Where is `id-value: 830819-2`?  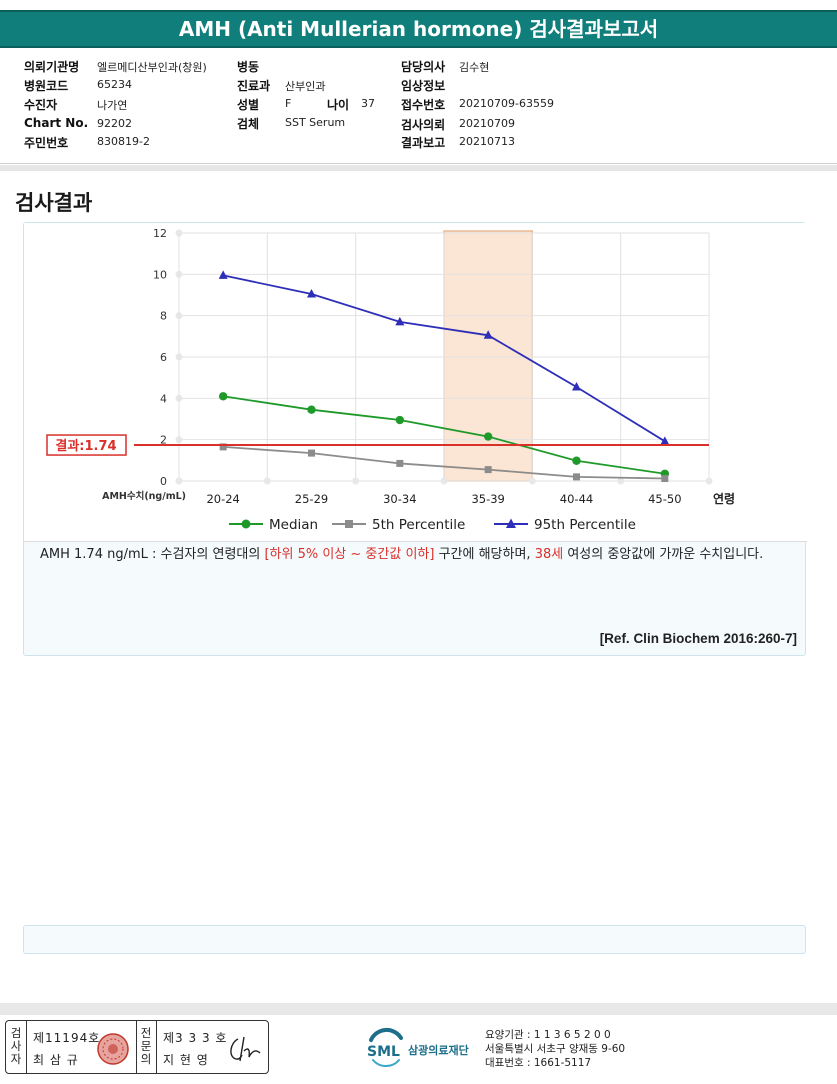 id-value: 830819-2 is located at coordinates (123, 141).